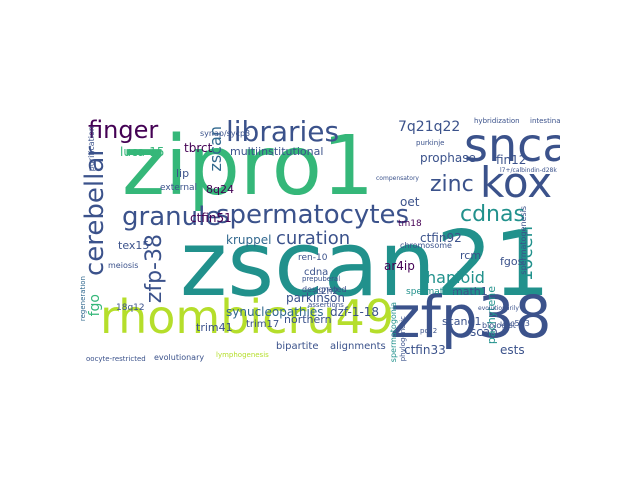  Describe the element at coordinates (123, 265) in the screenshot. I see `word-meiosis: meiosis` at that location.